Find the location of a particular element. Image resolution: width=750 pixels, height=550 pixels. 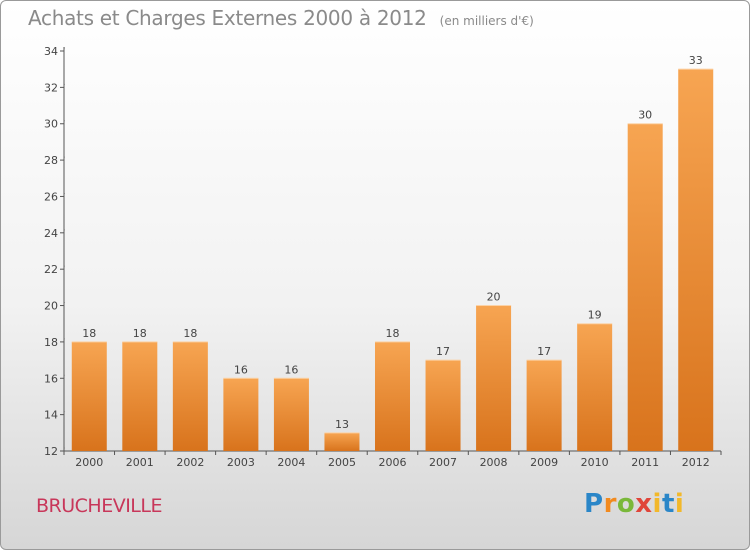

x-tick-label: 2011 is located at coordinates (645, 462).